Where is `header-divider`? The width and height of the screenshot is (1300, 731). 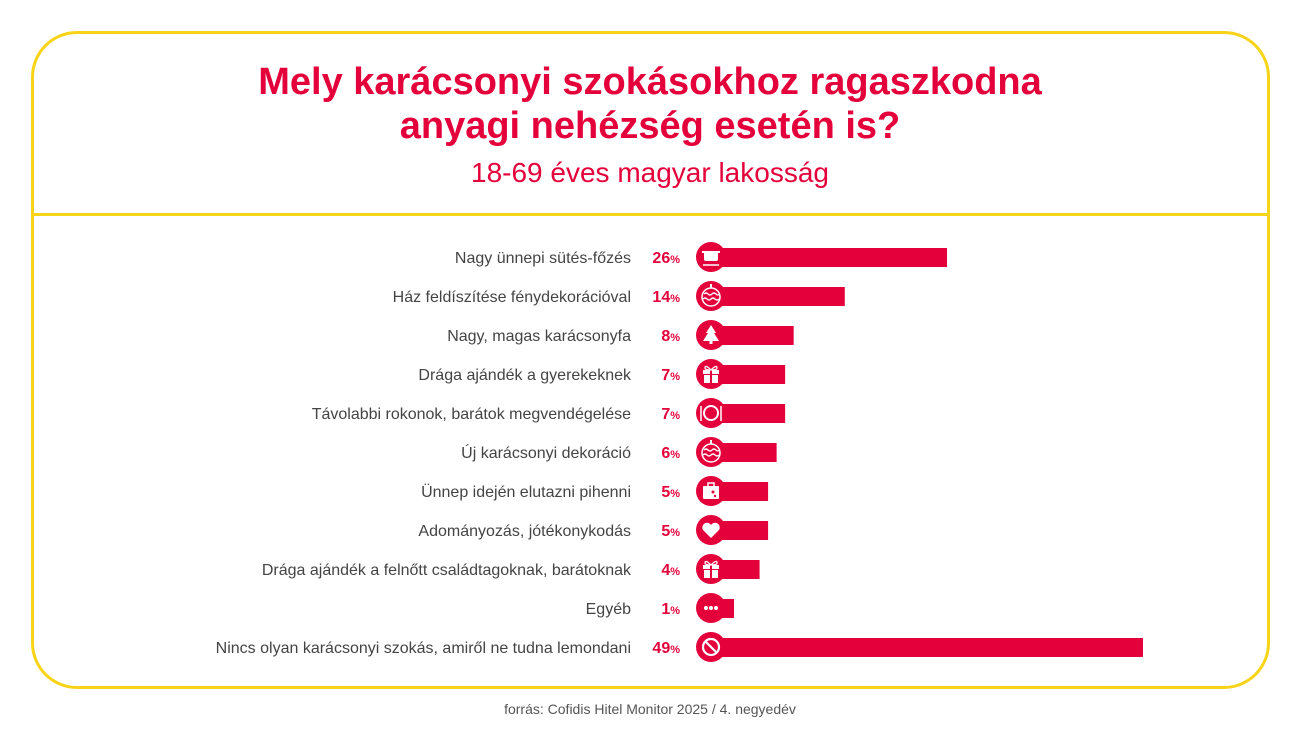
header-divider is located at coordinates (650, 214).